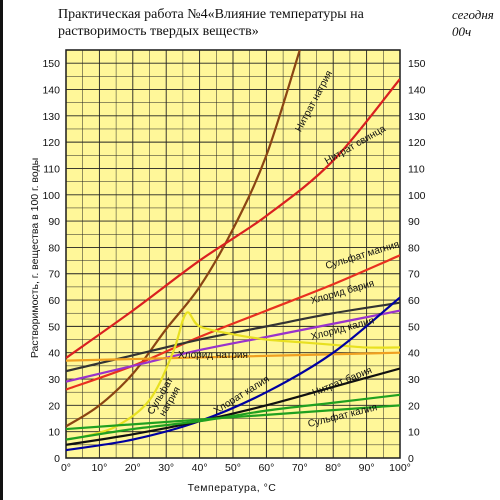 This screenshot has width=500, height=500. What do you see at coordinates (400, 468) in the screenshot?
I see `x-tick-label: 100°` at bounding box center [400, 468].